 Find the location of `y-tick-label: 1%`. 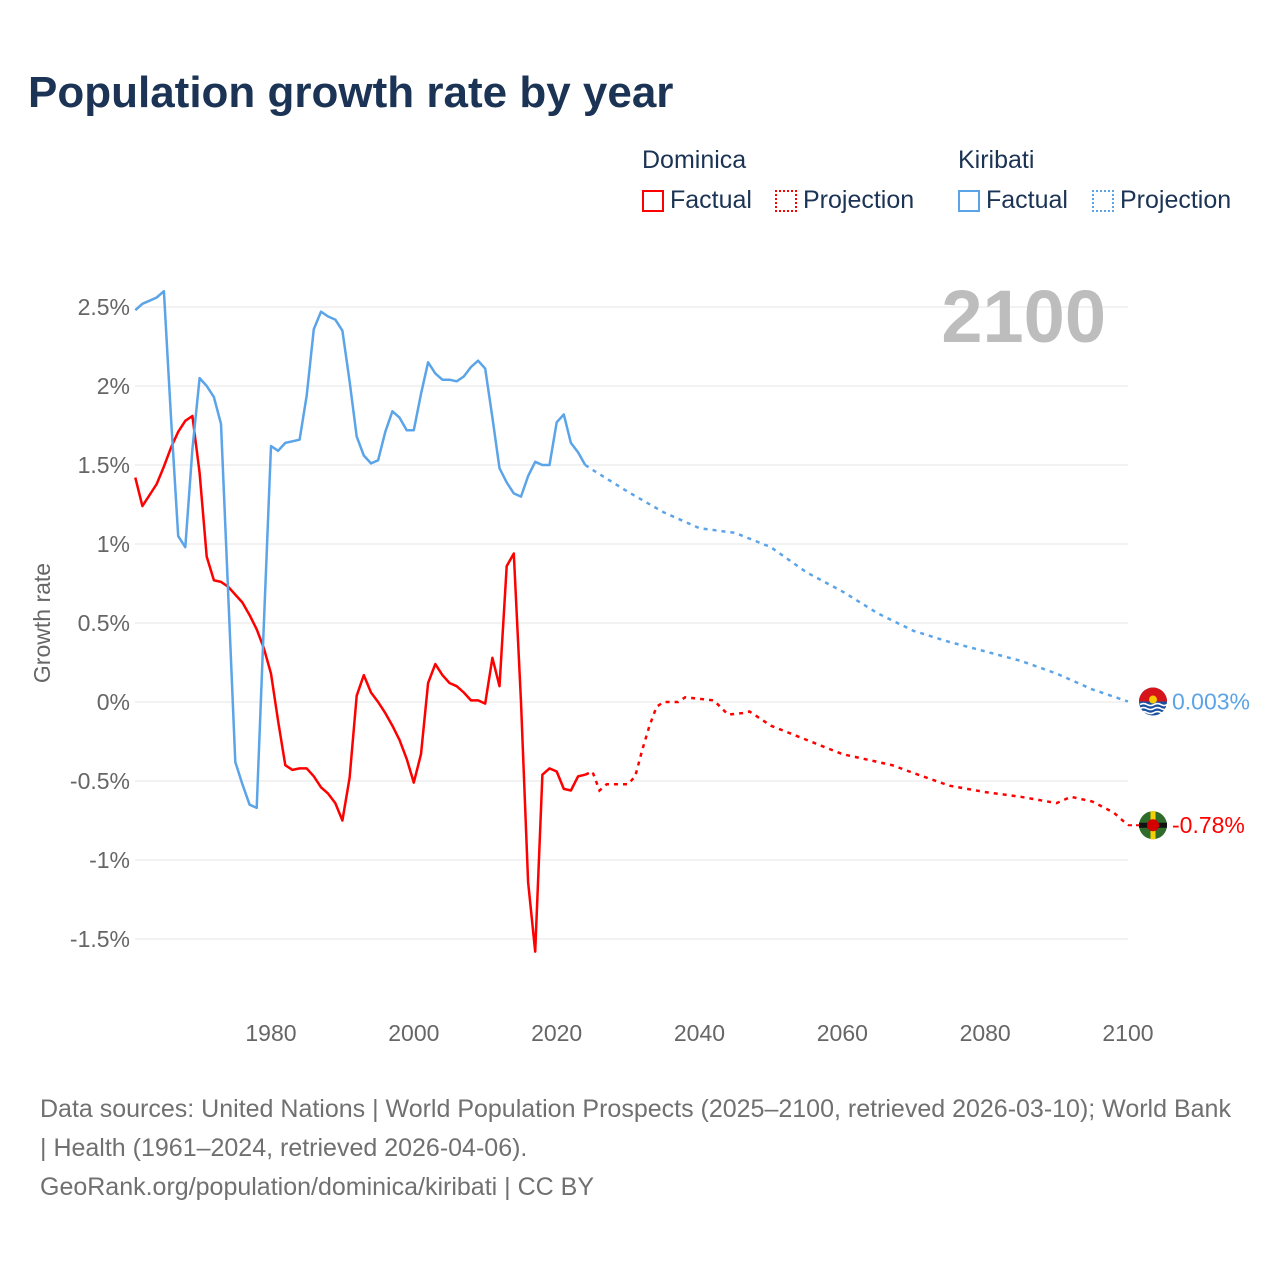

y-tick-label: 1% is located at coordinates (113, 544).